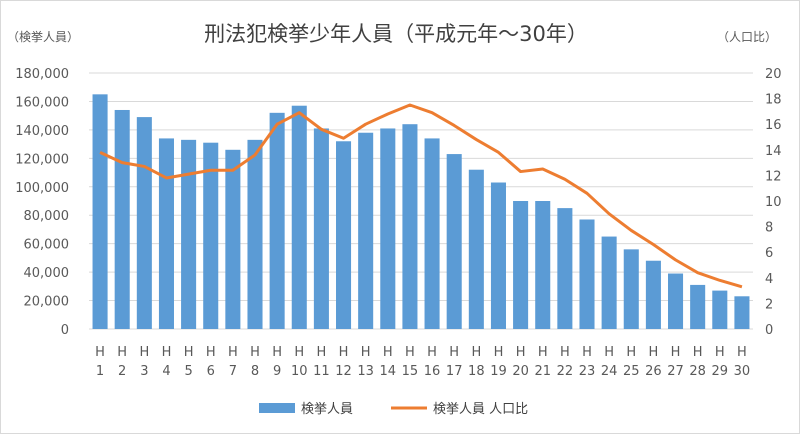  I want to click on x-tick-label: 20, so click(520, 371).